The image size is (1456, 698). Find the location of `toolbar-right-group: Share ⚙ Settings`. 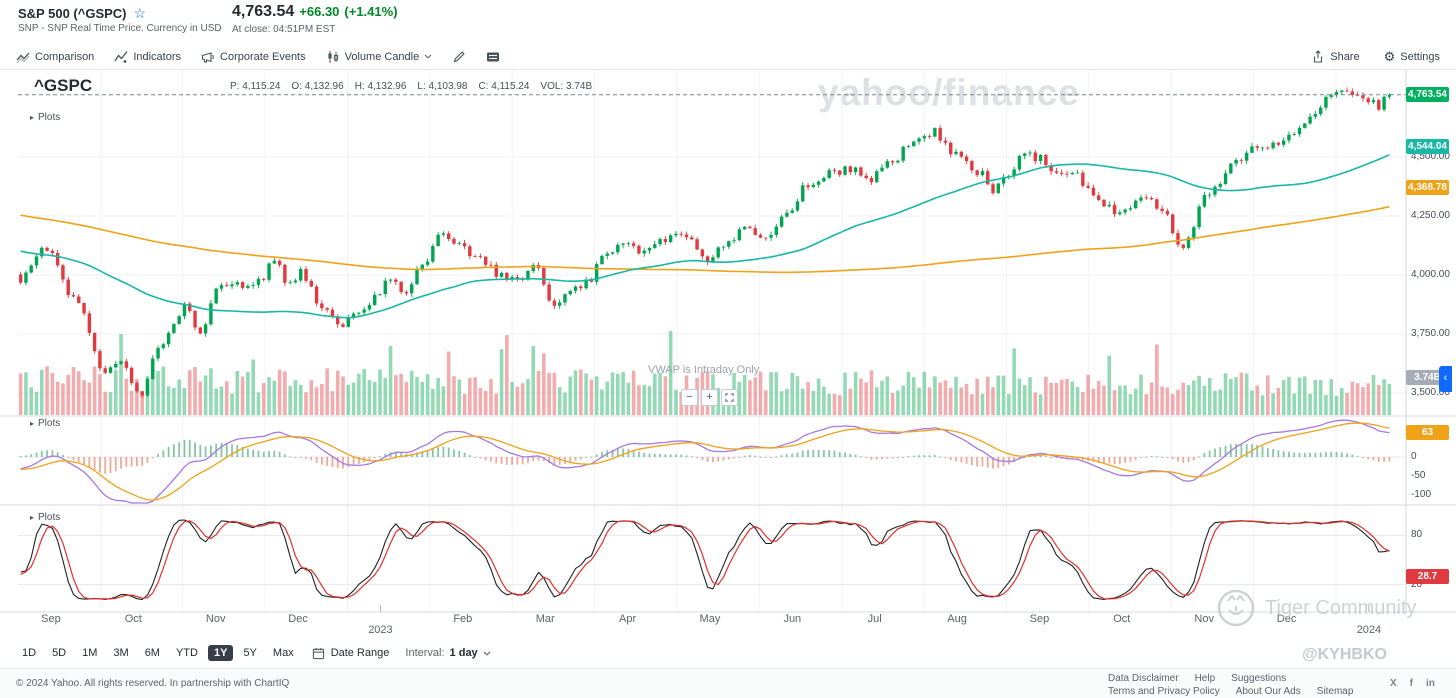

toolbar-right-group: Share ⚙ Settings is located at coordinates (1375, 56).